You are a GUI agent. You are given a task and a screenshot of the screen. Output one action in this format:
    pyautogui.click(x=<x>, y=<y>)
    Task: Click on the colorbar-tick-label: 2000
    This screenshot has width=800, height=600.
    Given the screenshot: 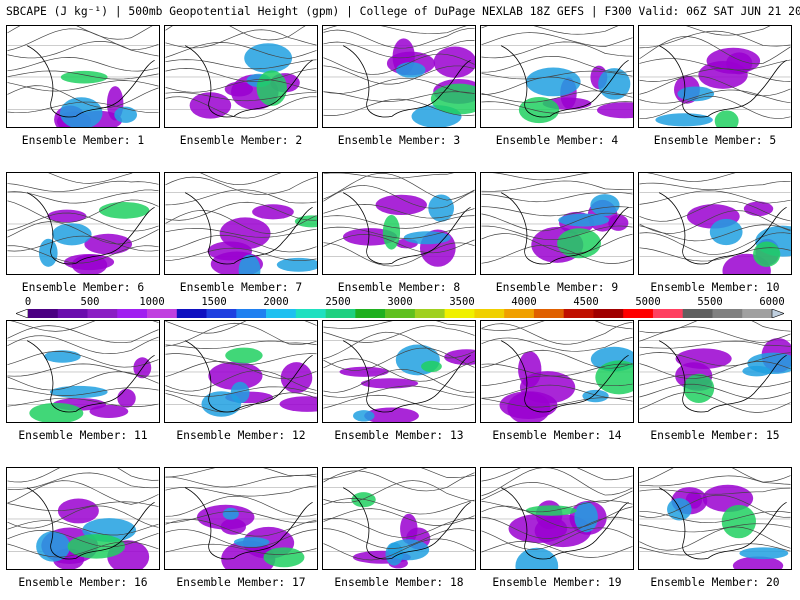 What is the action you would take?
    pyautogui.click(x=276, y=302)
    